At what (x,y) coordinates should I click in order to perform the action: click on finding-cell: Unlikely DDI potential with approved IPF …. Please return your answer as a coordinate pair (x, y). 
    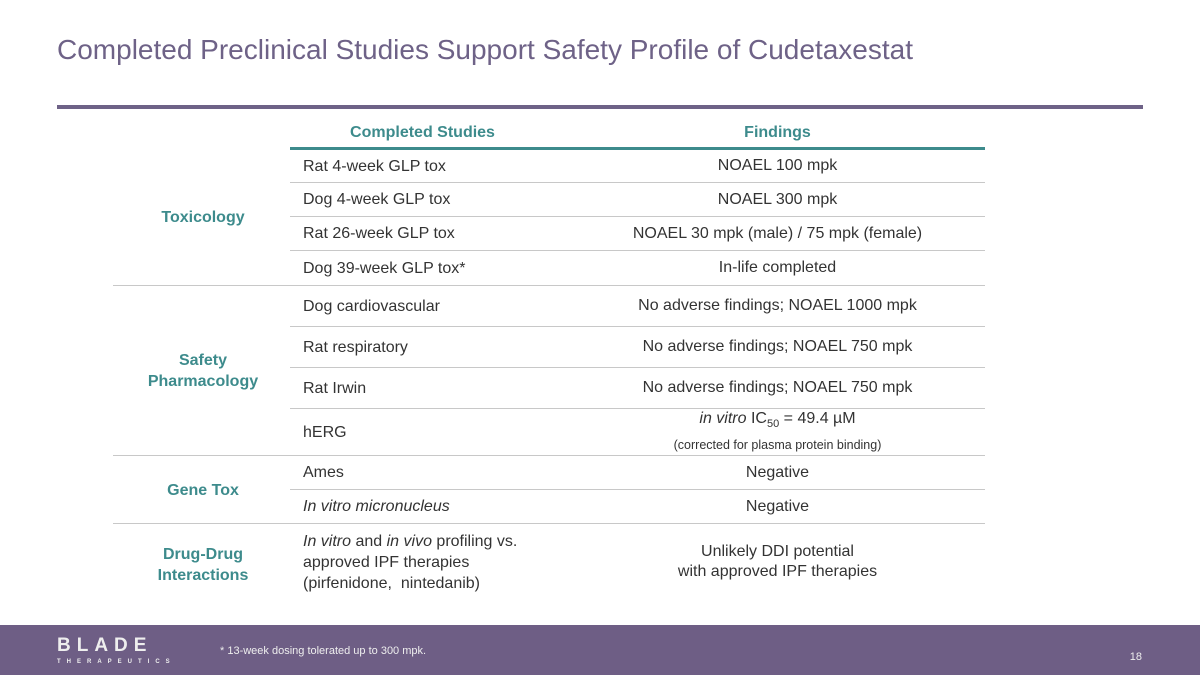
    Looking at the image, I should click on (777, 562).